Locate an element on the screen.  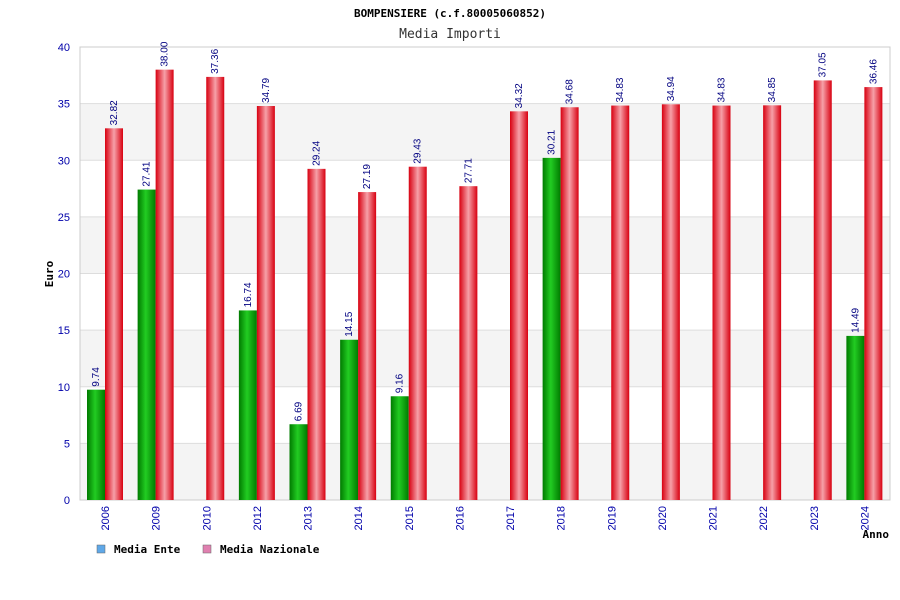
legend: Media Ente Media Nazionale is located at coordinates (208, 549).